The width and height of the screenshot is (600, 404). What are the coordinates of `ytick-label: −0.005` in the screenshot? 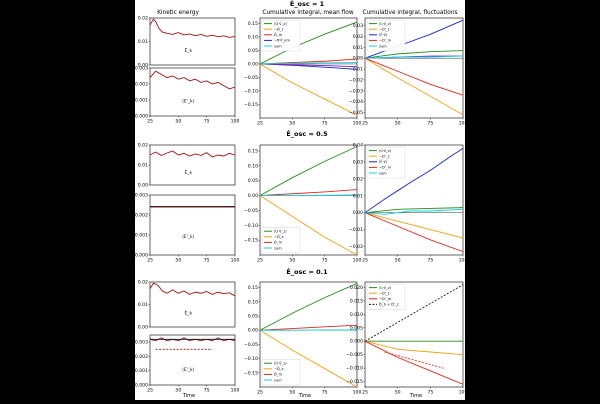 It's located at (354, 355).